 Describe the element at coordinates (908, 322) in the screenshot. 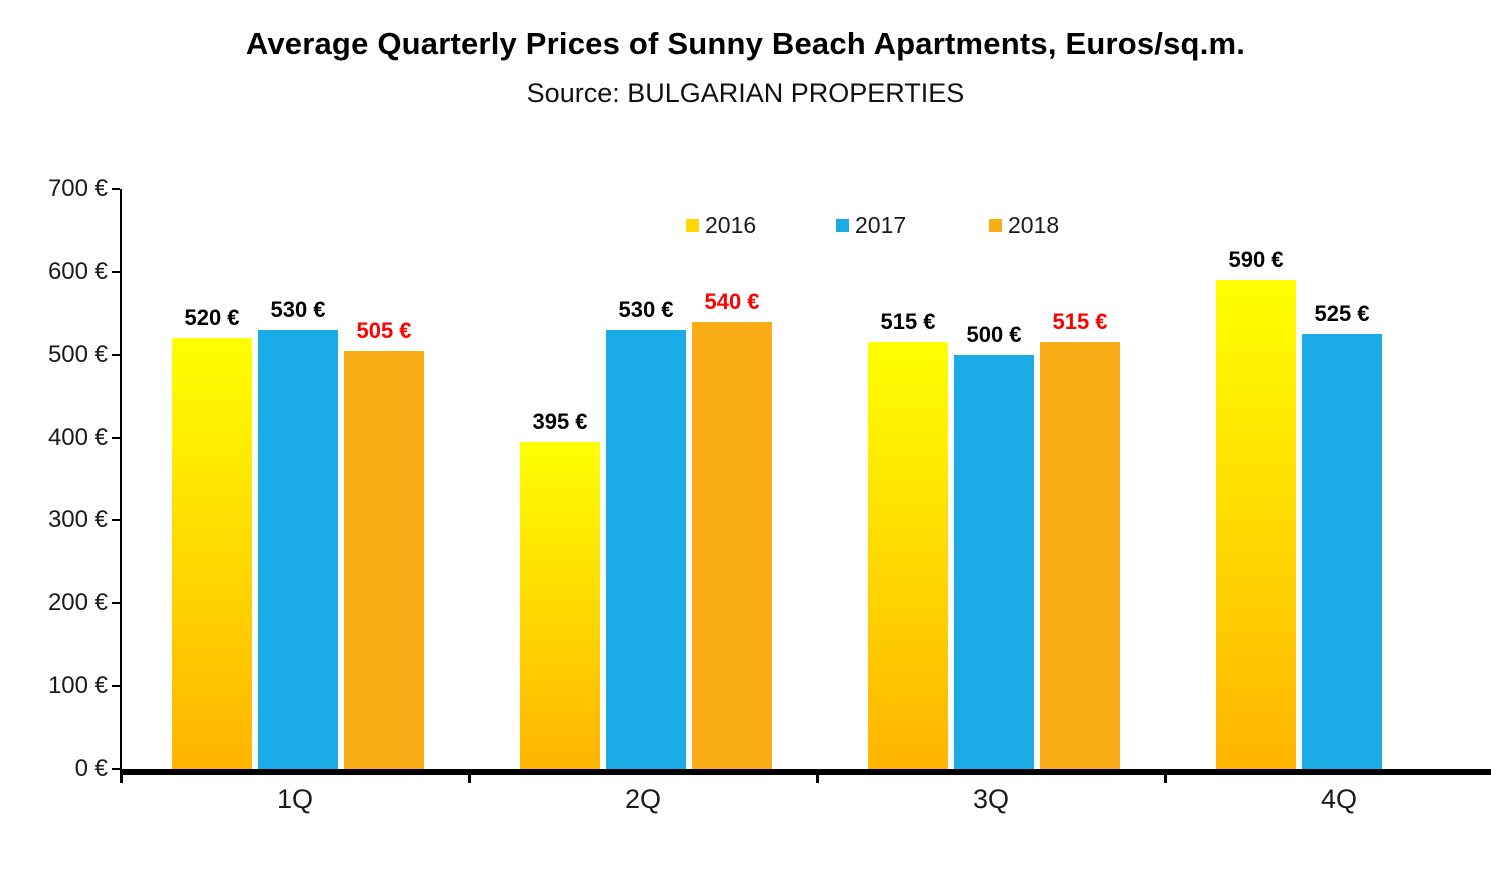

I see `bar-label-2016-3Q: 515 €` at that location.